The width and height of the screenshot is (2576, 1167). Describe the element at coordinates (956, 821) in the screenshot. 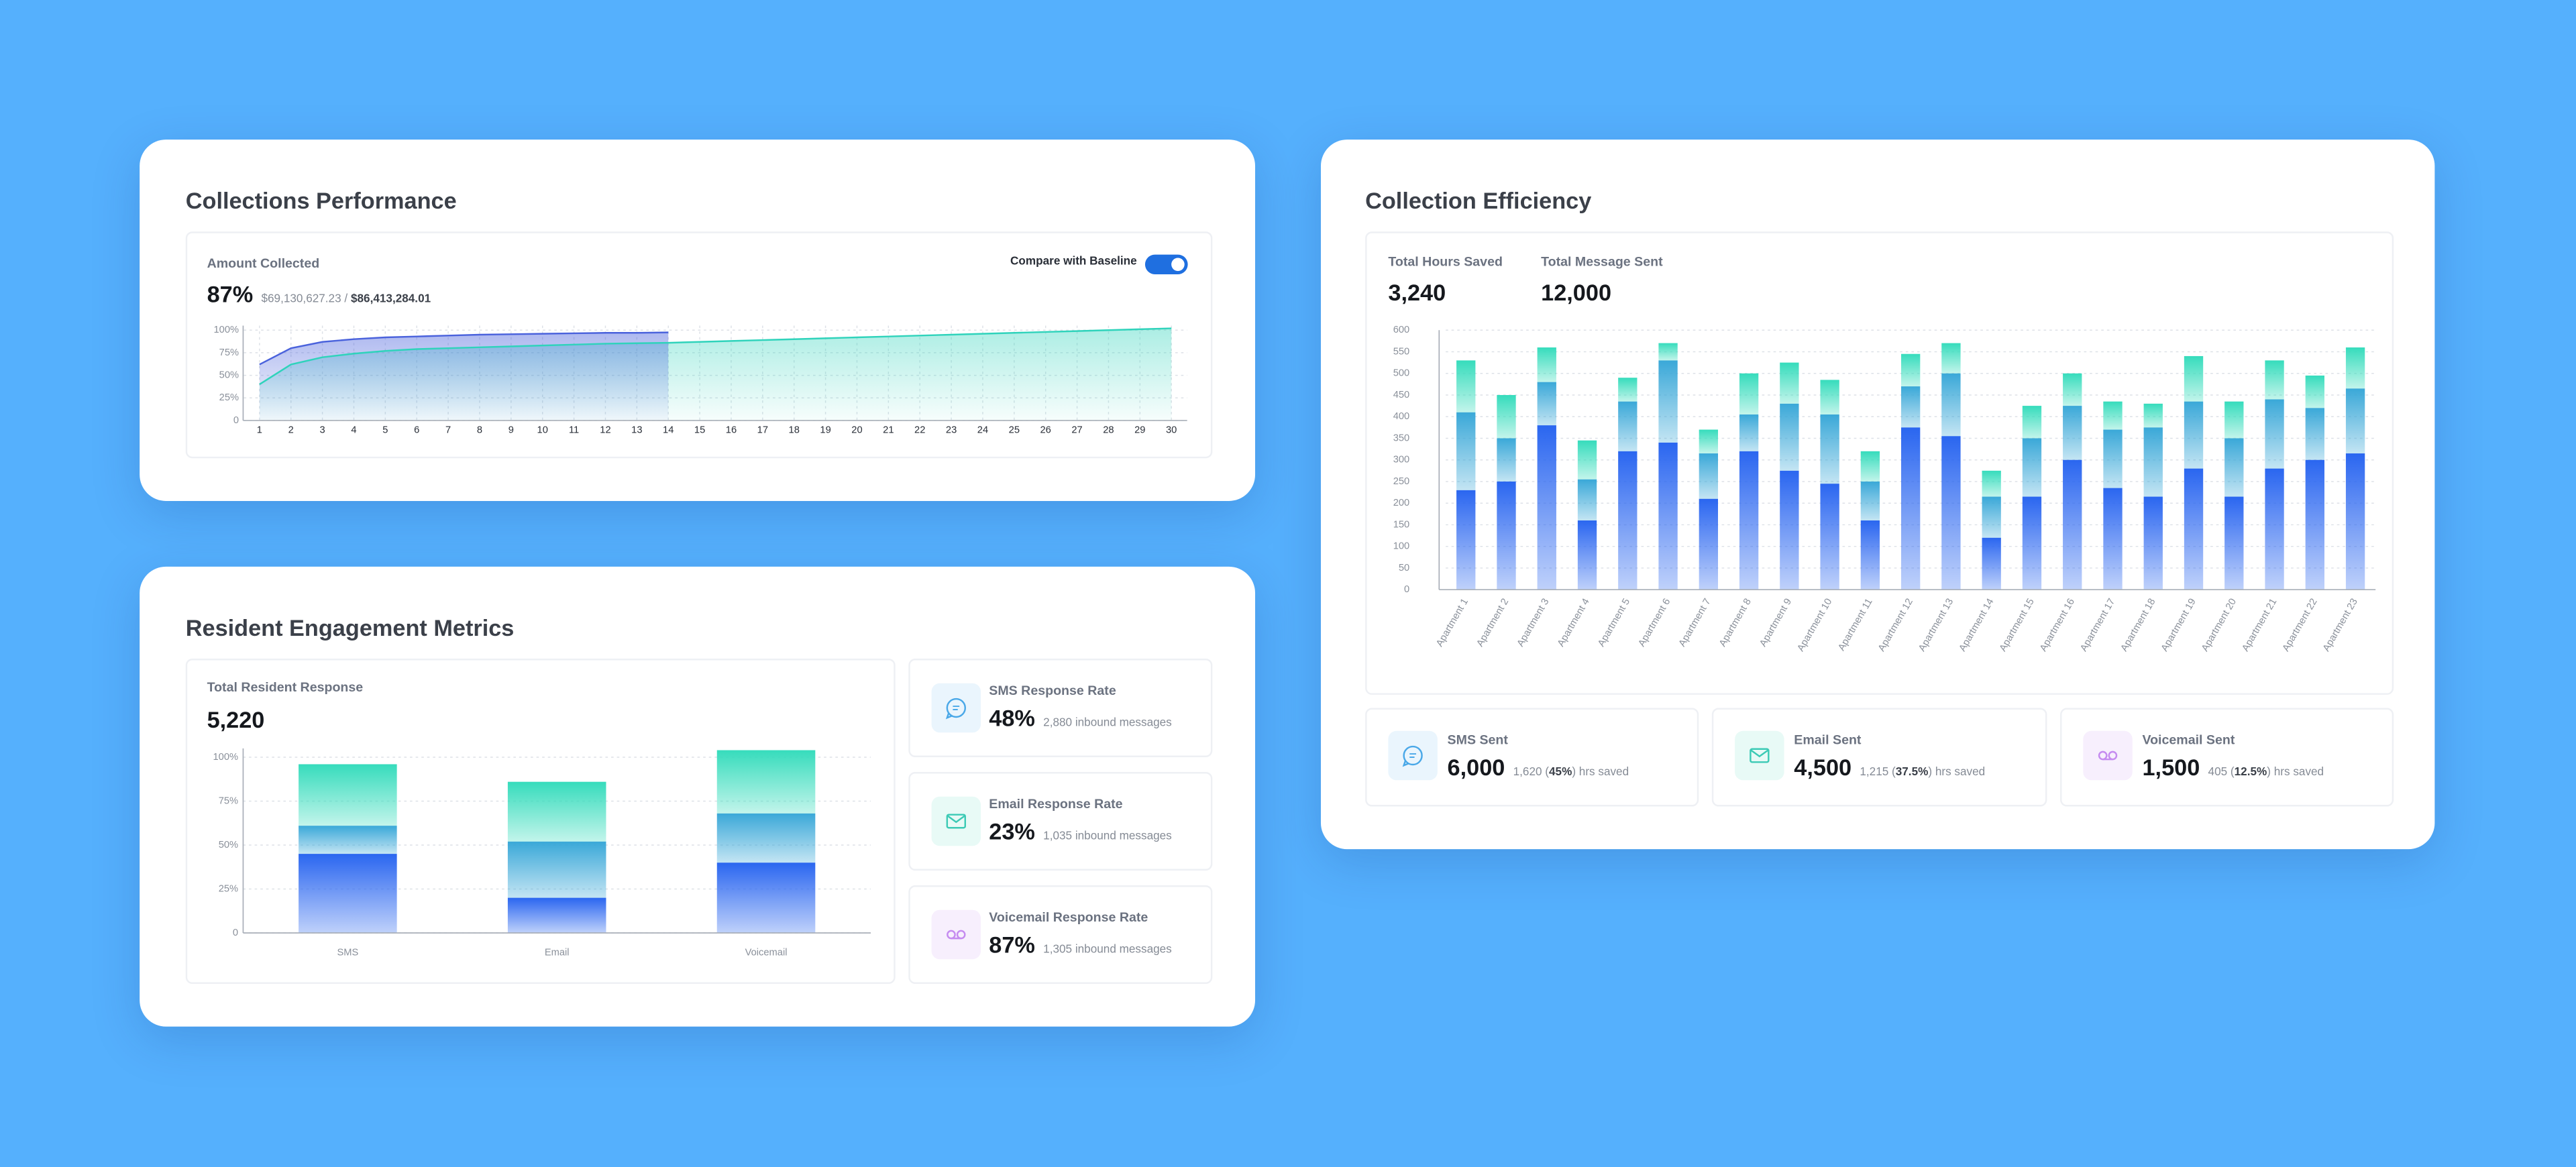

I see `icon-email` at that location.